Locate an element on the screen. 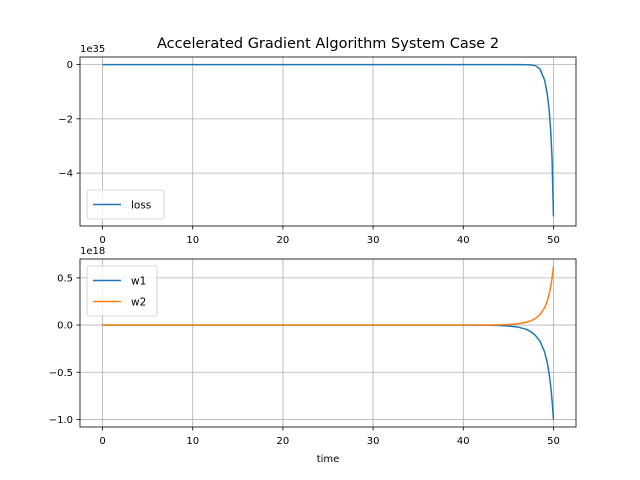  series-line-w2 is located at coordinates (328, 296).